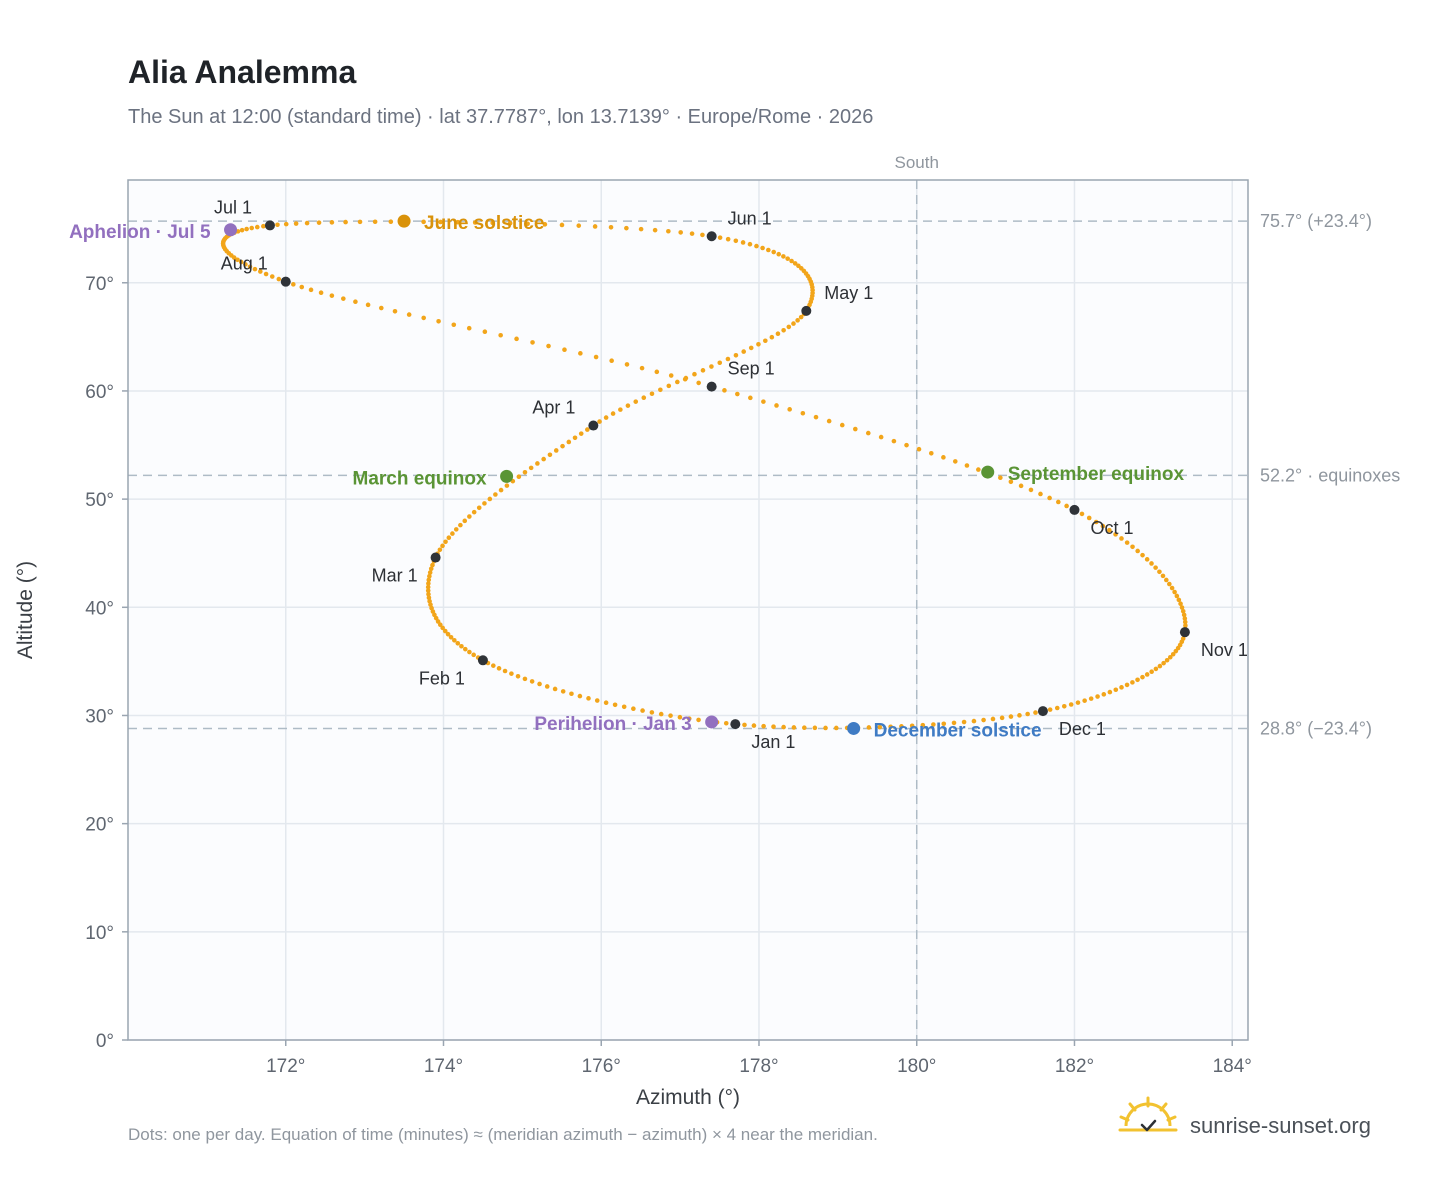 Image resolution: width=1448 pixels, height=1188 pixels. What do you see at coordinates (773, 742) in the screenshot?
I see `month-label: Jan 1` at bounding box center [773, 742].